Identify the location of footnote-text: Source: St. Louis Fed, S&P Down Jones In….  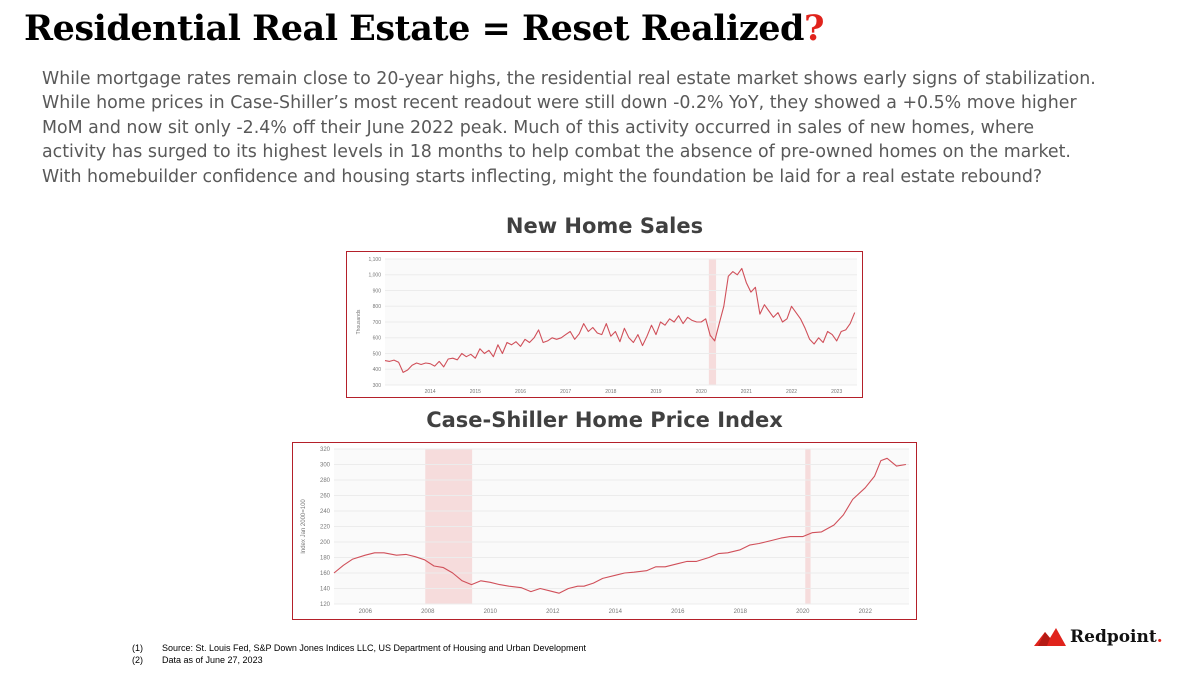
(374, 648).